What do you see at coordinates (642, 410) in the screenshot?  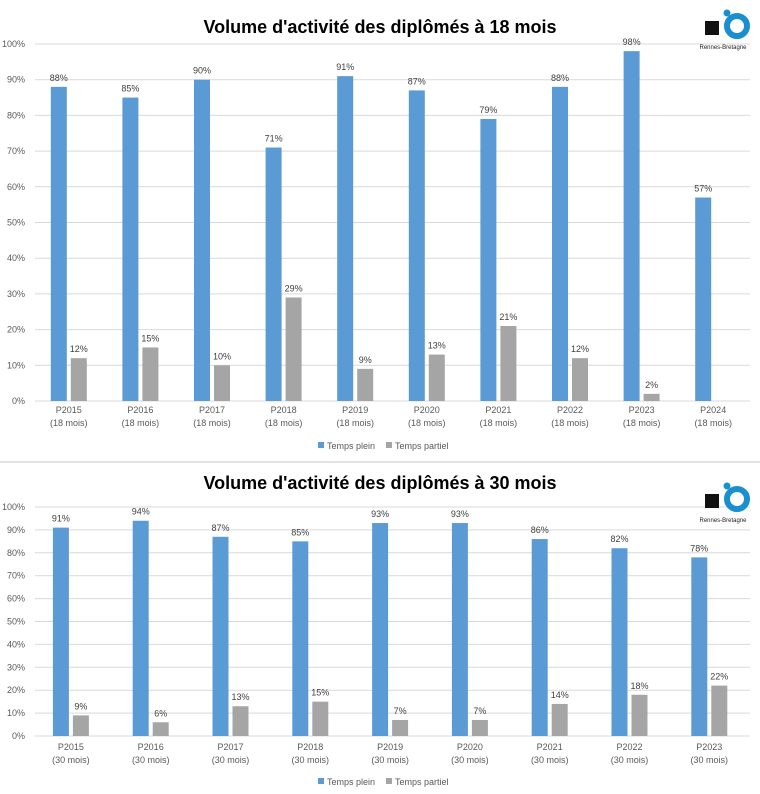 I see `x-tick-label: P2023` at bounding box center [642, 410].